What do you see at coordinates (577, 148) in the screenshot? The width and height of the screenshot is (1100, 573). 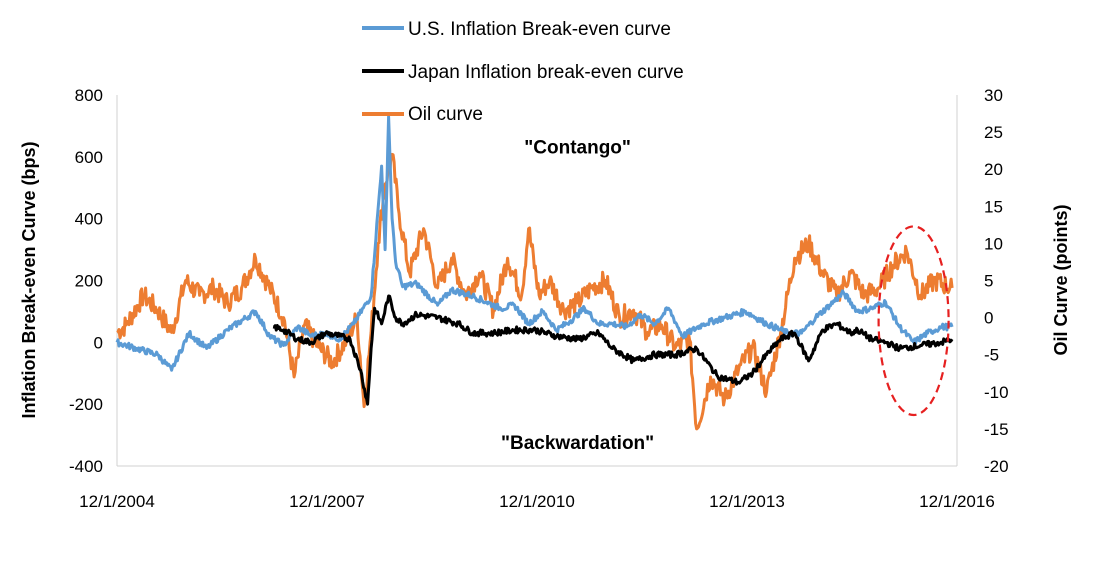 I see `annotation-contango: "Contango"` at bounding box center [577, 148].